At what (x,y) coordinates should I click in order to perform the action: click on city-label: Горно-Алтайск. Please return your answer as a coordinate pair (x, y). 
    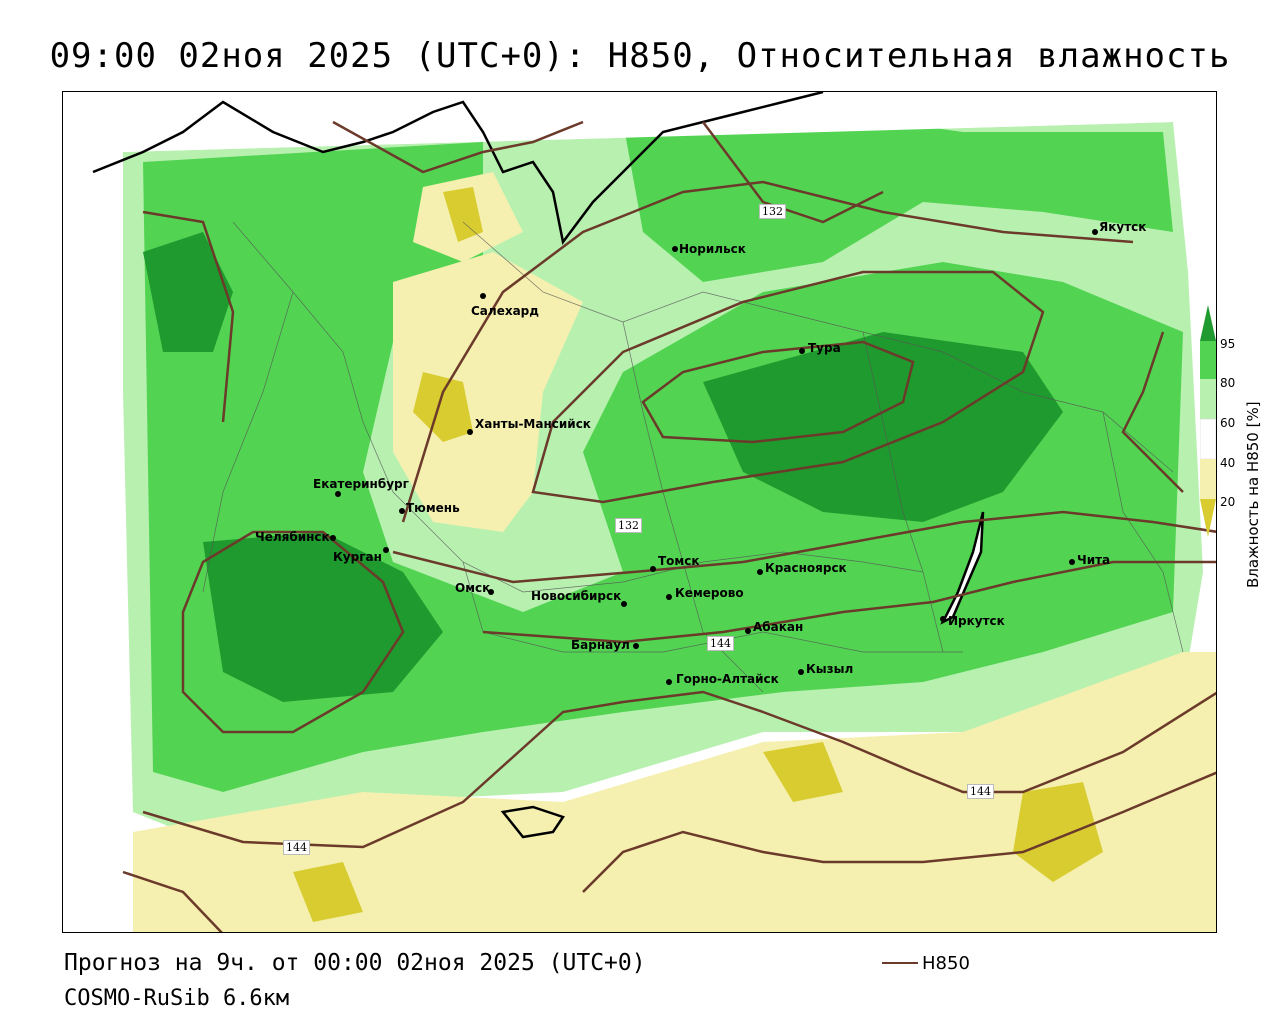
    Looking at the image, I should click on (727, 679).